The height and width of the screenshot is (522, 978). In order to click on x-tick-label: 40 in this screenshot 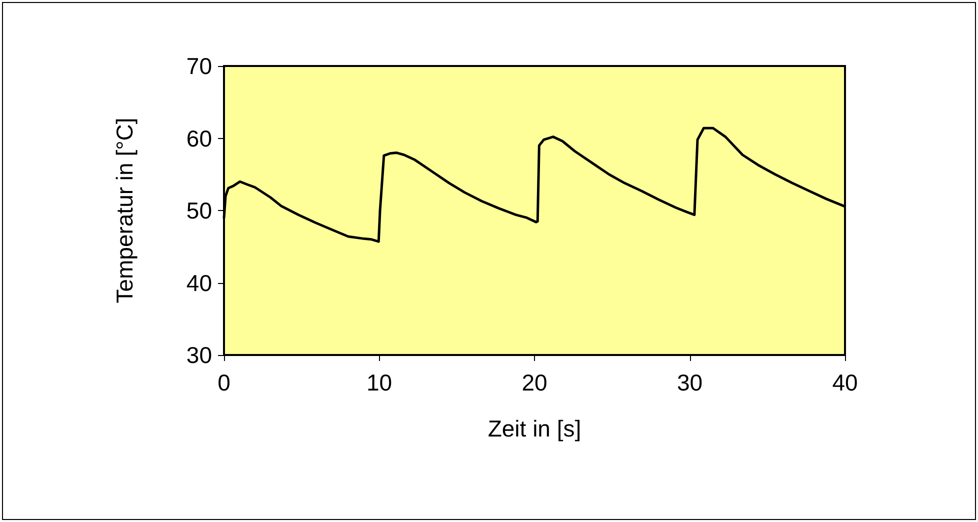, I will do `click(845, 383)`.